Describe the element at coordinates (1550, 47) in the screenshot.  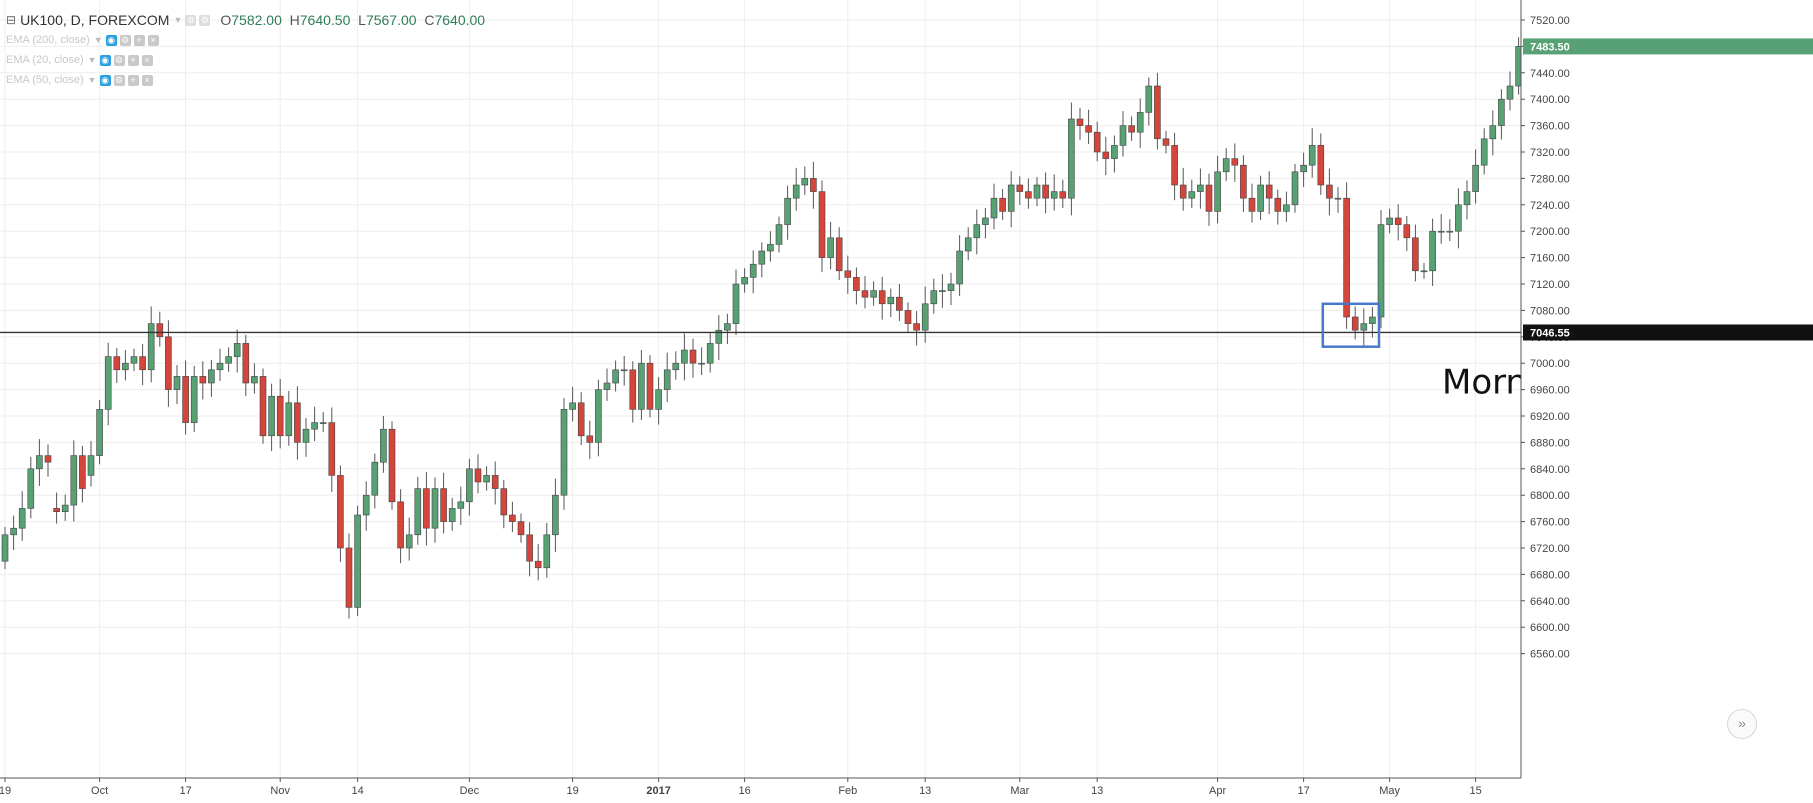
I see `last-price-label: 7483.50` at that location.